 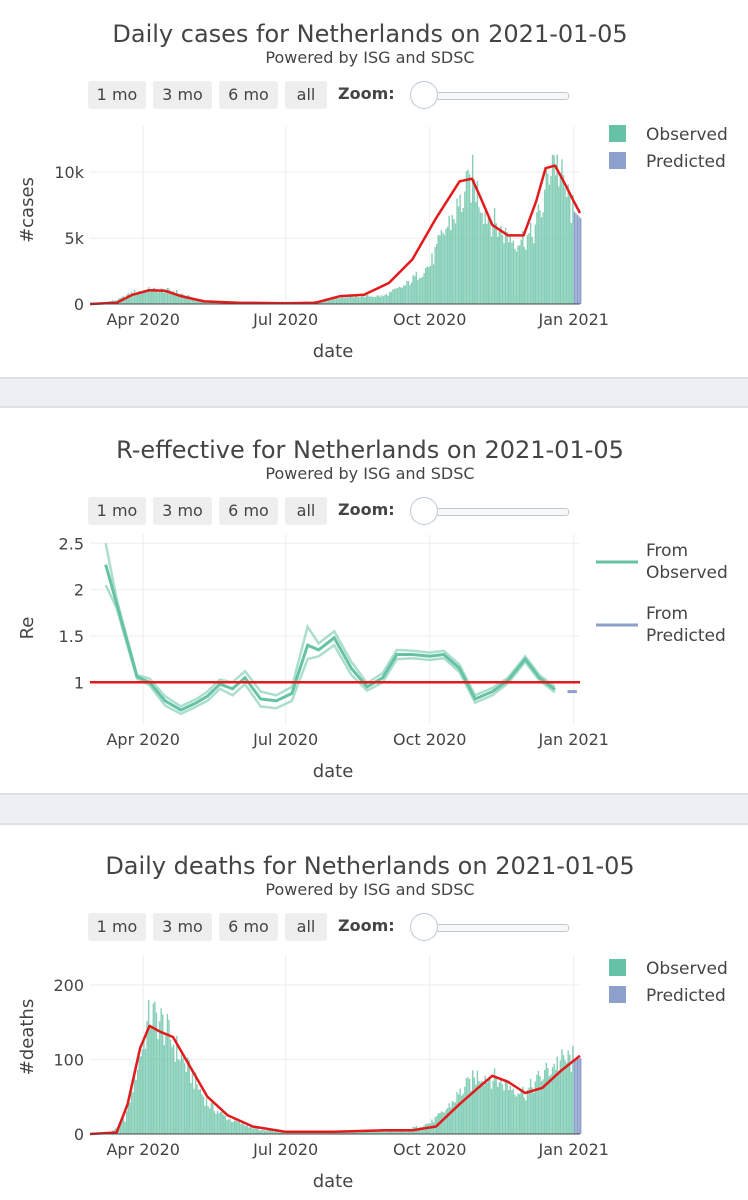 What do you see at coordinates (687, 135) in the screenshot?
I see `legend-observed-label: Observed` at bounding box center [687, 135].